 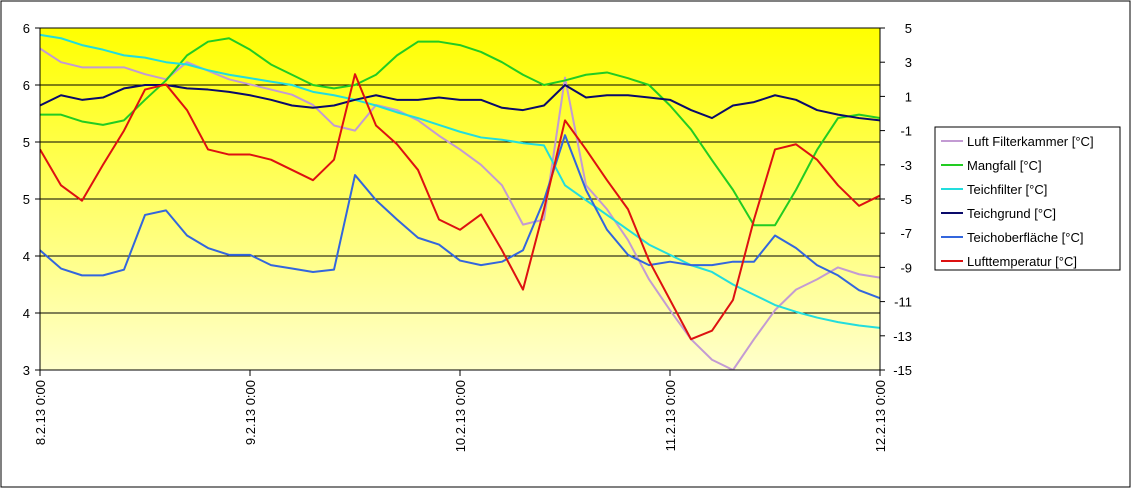 What do you see at coordinates (906, 165) in the screenshot?
I see `y2-tick-label: -3` at bounding box center [906, 165].